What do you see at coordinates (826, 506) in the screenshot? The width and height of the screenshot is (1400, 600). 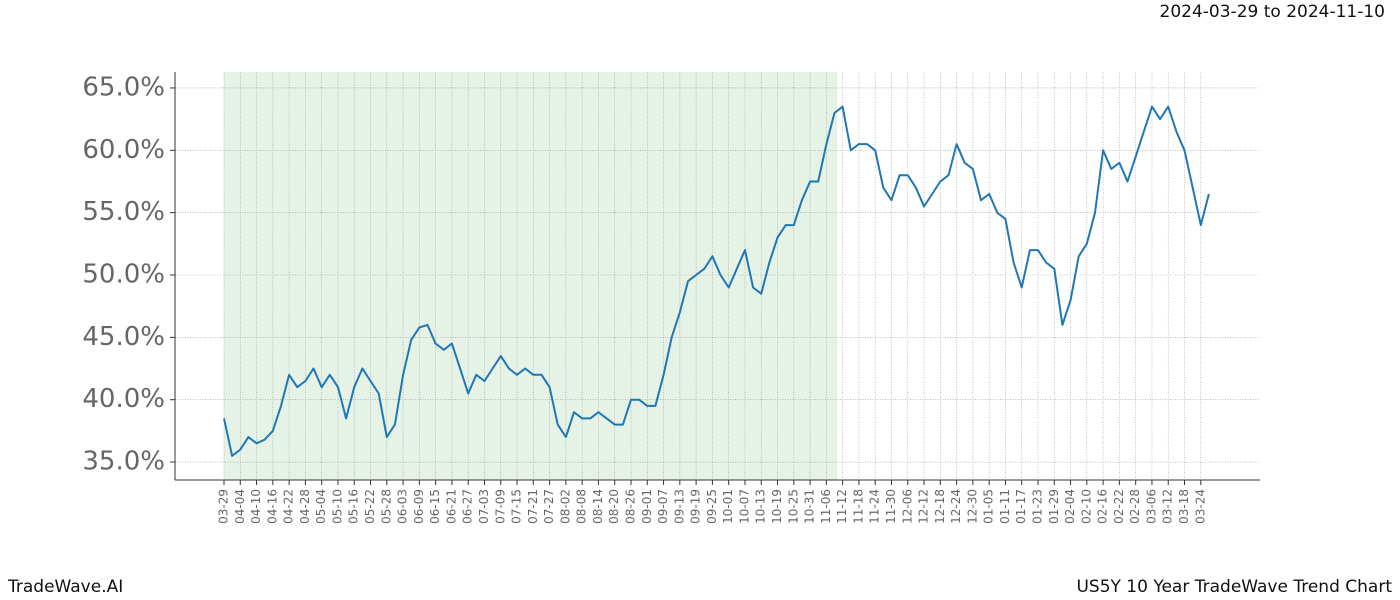 I see `x-tick-label: 11-06` at bounding box center [826, 506].